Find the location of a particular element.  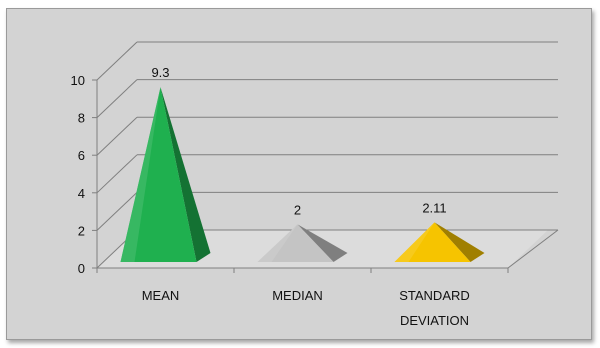

data-label-2: 2.11 is located at coordinates (434, 207).